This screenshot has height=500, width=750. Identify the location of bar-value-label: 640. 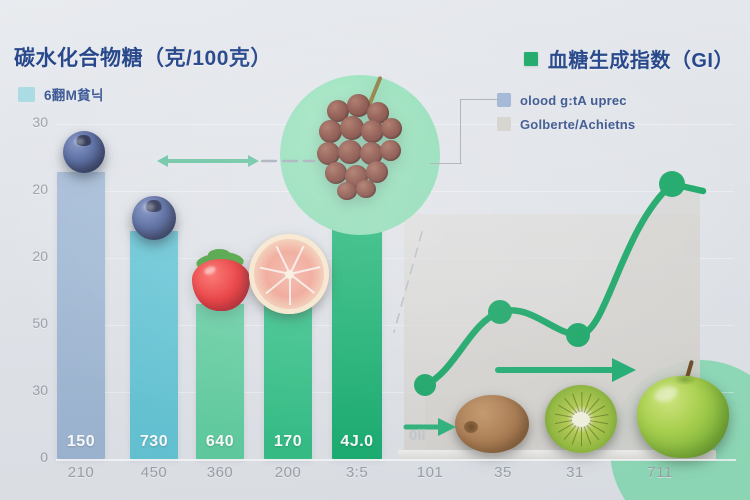
(220, 441).